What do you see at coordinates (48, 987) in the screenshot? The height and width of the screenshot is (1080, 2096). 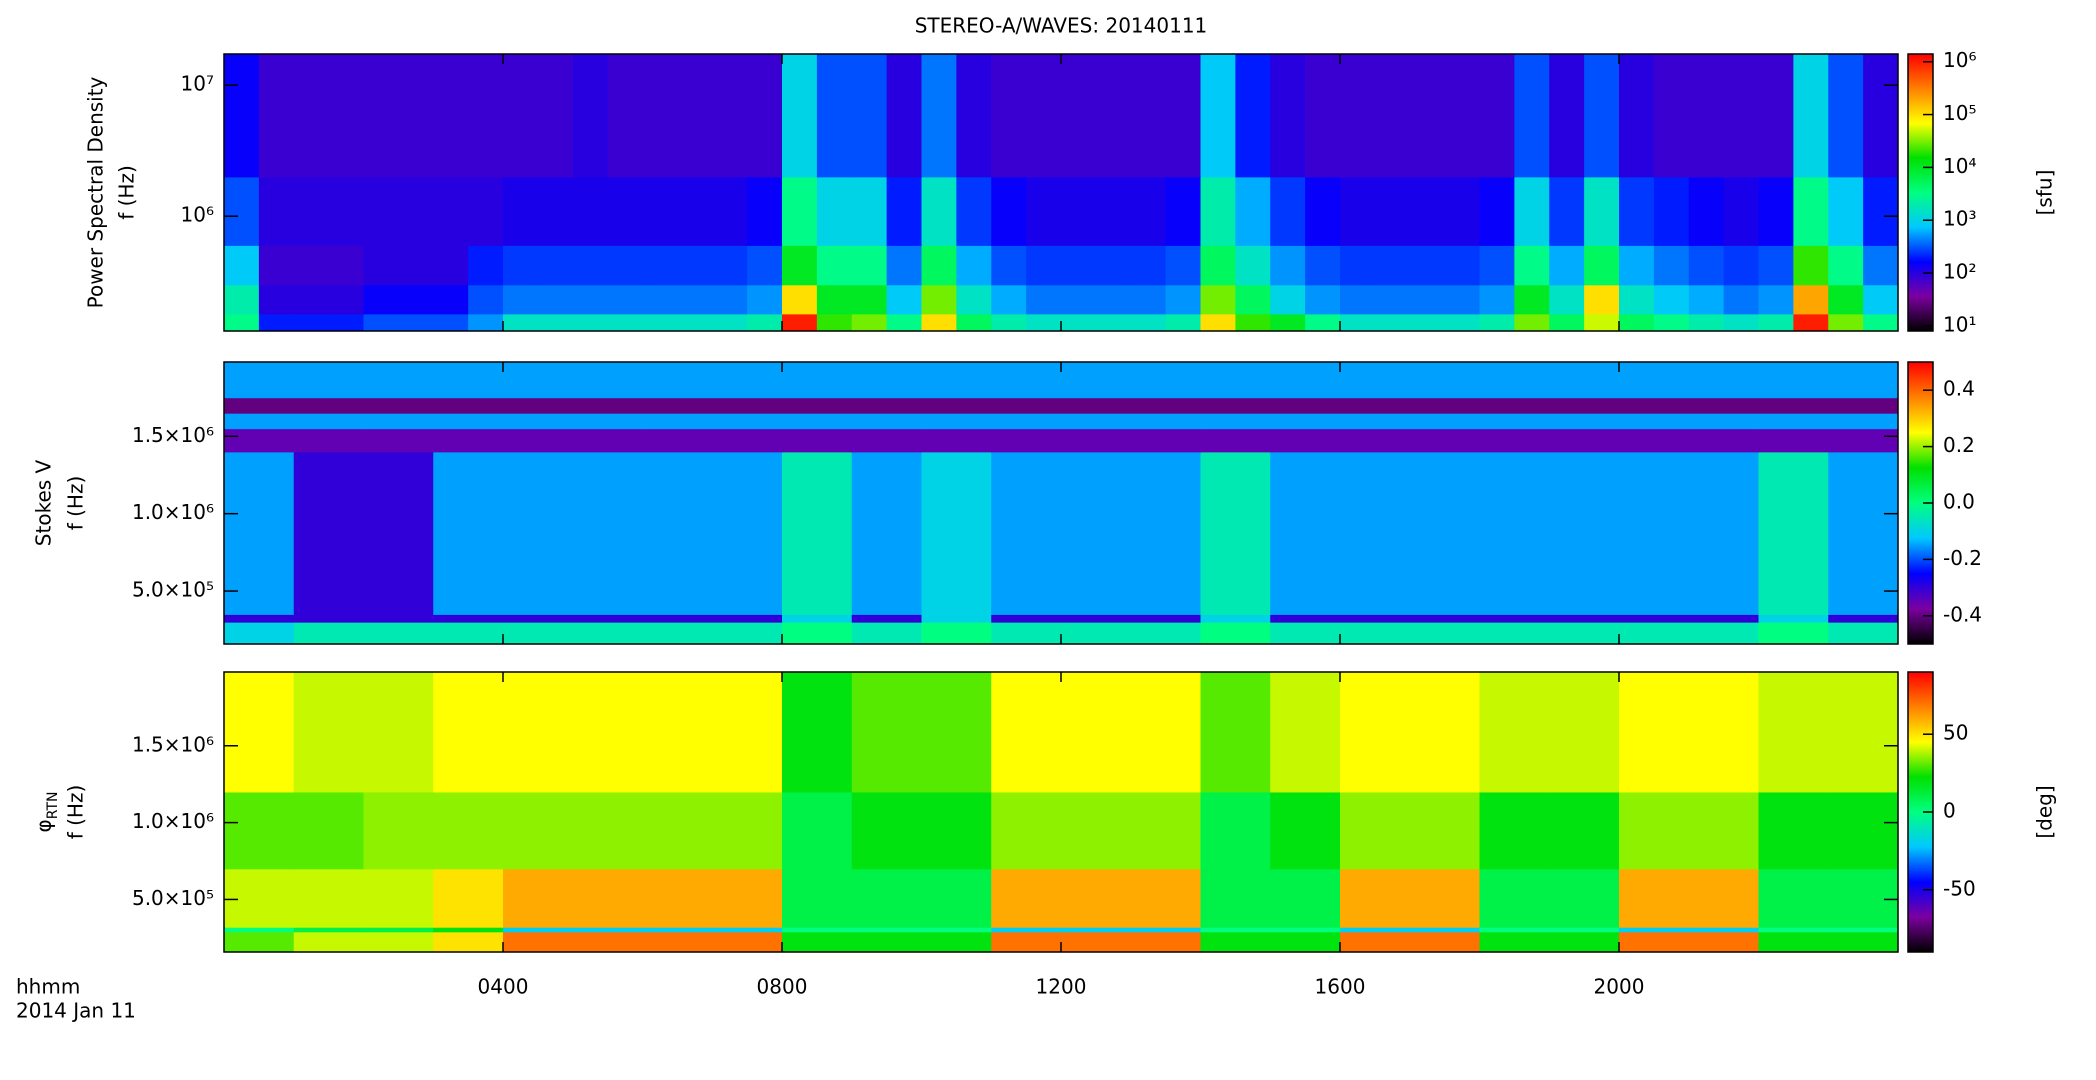 I see `x-axis-label: hhmm` at bounding box center [48, 987].